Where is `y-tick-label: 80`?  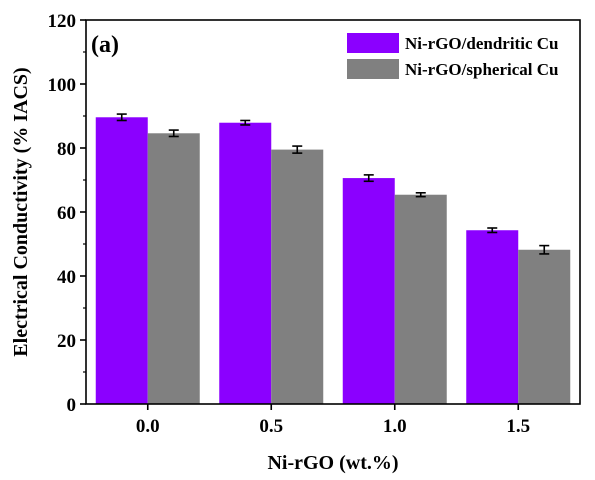 y-tick-label: 80 is located at coordinates (66, 149).